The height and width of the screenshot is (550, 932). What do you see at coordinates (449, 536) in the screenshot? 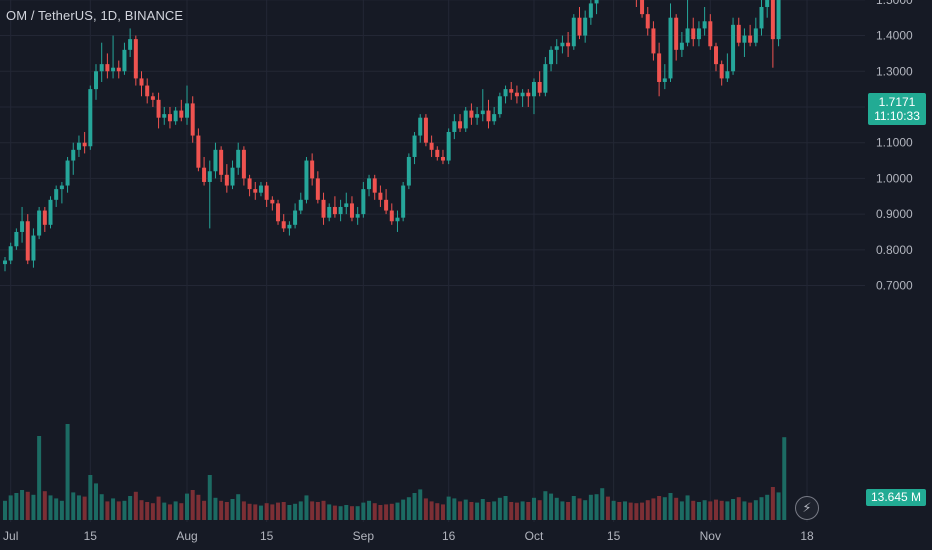
I see `time-tick-label: 16` at bounding box center [449, 536].